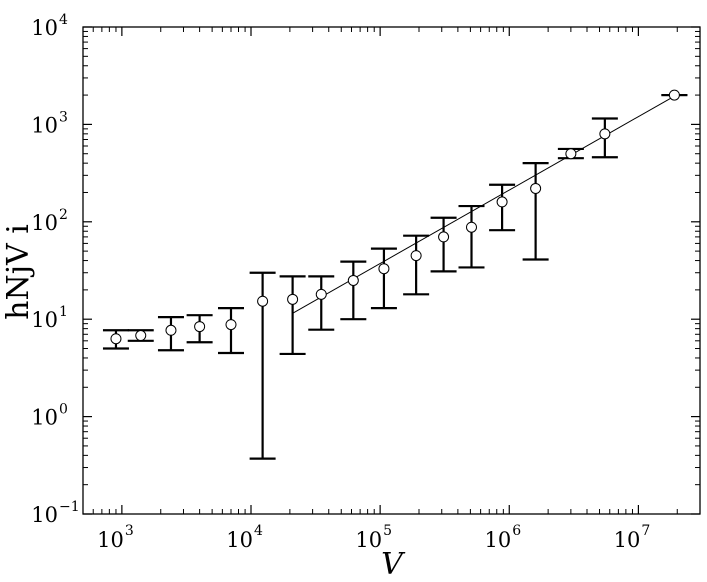  Describe the element at coordinates (63, 20) in the screenshot. I see `y-tick-label-exponent: 4` at that location.